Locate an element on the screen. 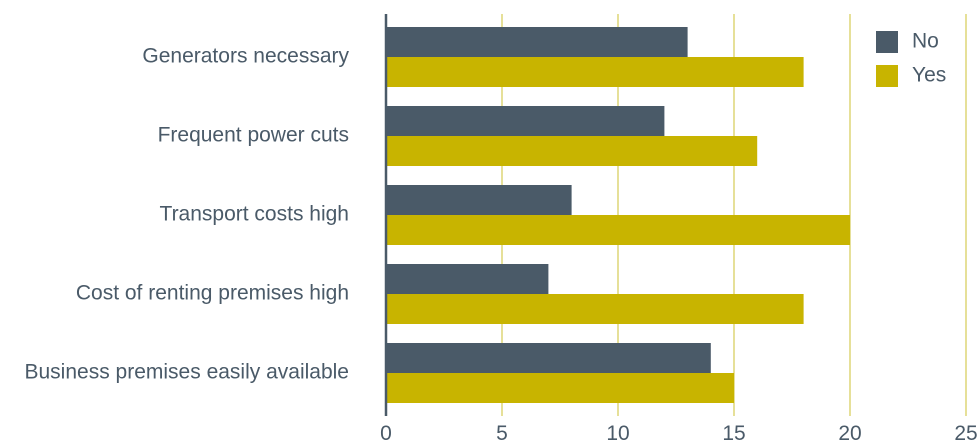  category-label: Business premises easily available is located at coordinates (187, 372).